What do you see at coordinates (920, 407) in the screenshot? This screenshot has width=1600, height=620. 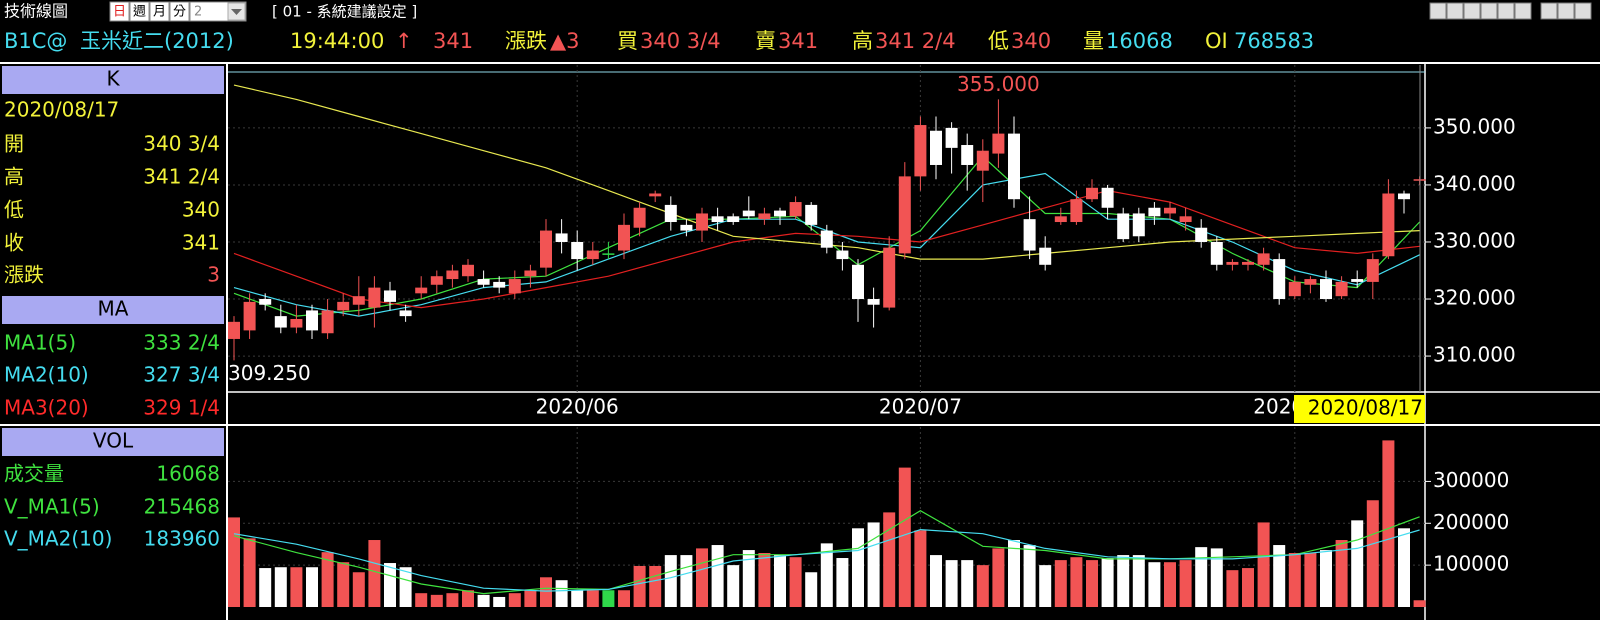 I see `x-tick-label: 2020/07` at bounding box center [920, 407].